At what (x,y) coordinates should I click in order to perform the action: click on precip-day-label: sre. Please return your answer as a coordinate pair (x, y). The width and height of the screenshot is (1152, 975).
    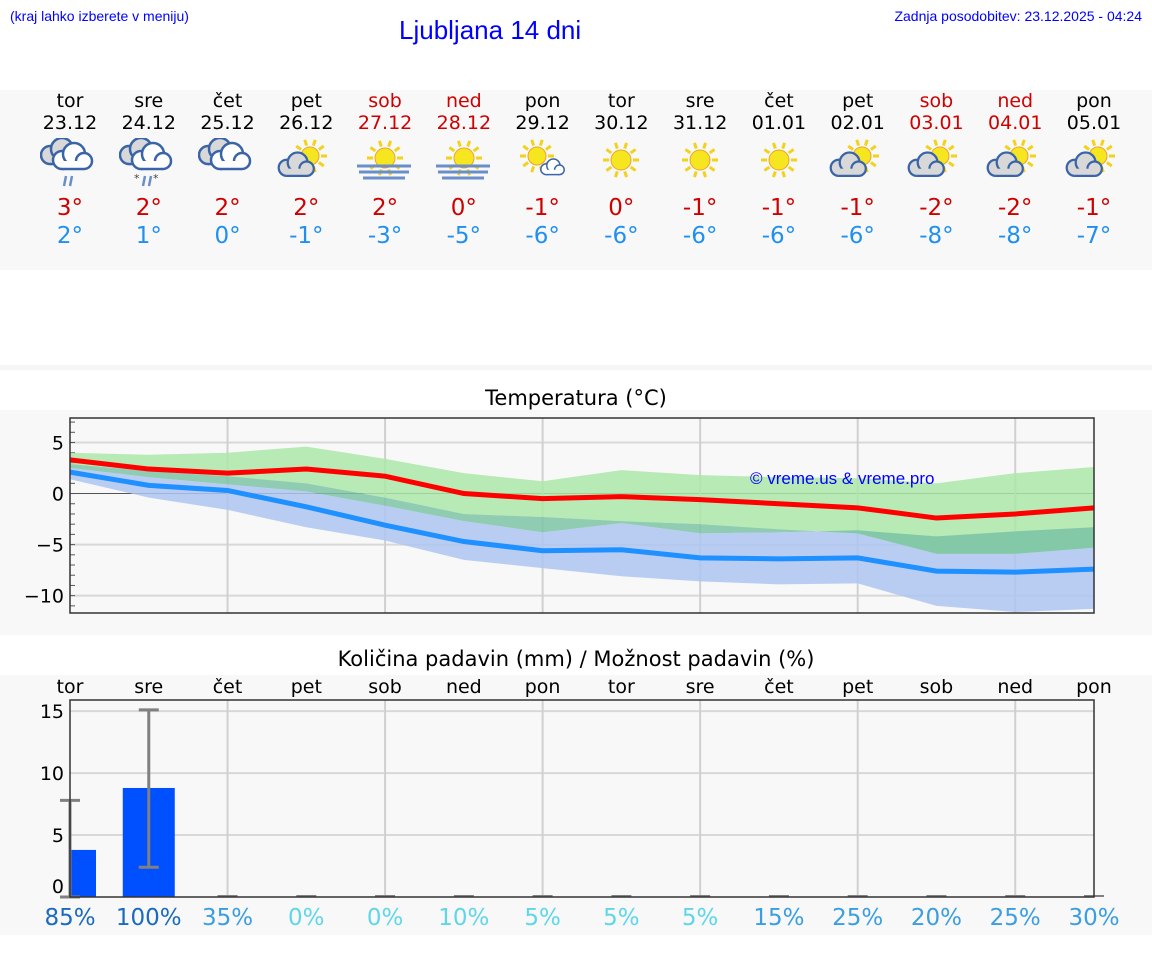
    Looking at the image, I should click on (149, 687).